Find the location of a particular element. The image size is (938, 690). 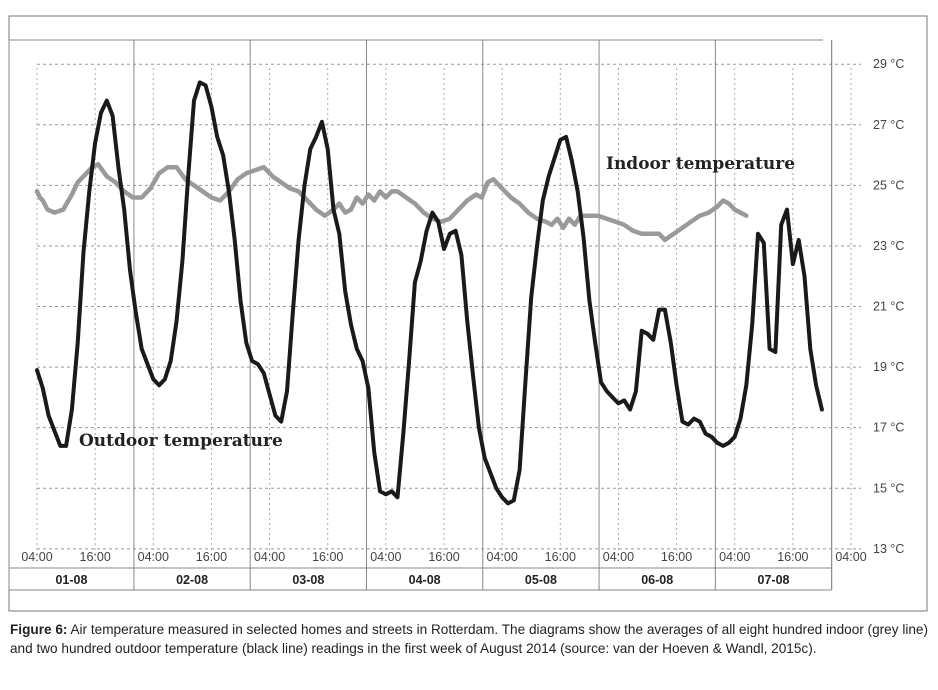

day-label: 06-08 is located at coordinates (657, 580).